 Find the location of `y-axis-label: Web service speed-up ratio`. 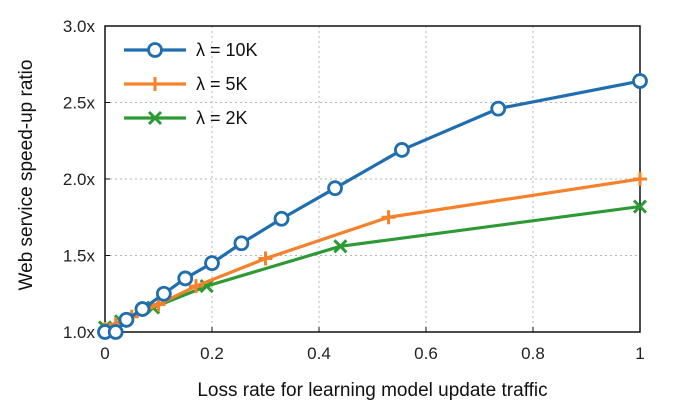

y-axis-label: Web service speed-up ratio is located at coordinates (26, 175).